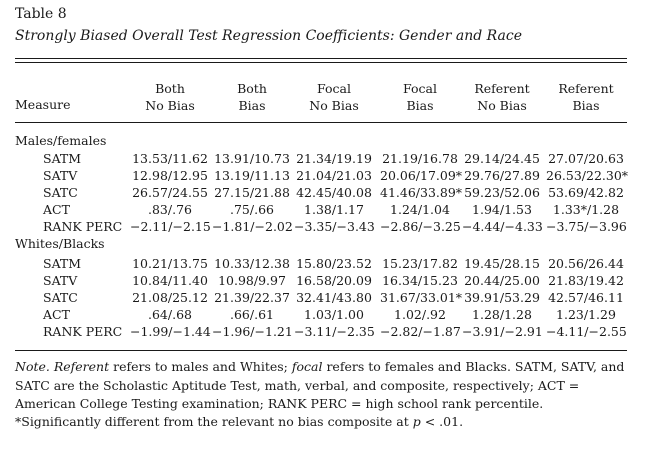  Describe the element at coordinates (81, 366) in the screenshot. I see `note-referent-word: Referent` at that location.